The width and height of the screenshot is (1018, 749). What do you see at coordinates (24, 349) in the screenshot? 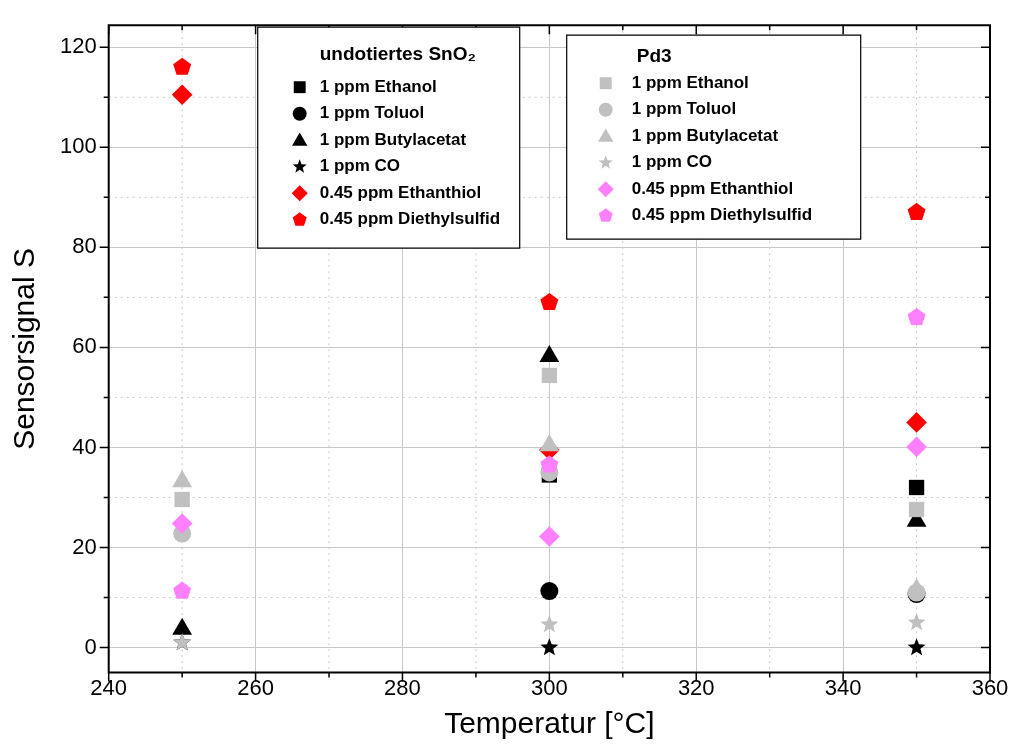
I see `y-axis-title: Sensorsignal S` at bounding box center [24, 349].